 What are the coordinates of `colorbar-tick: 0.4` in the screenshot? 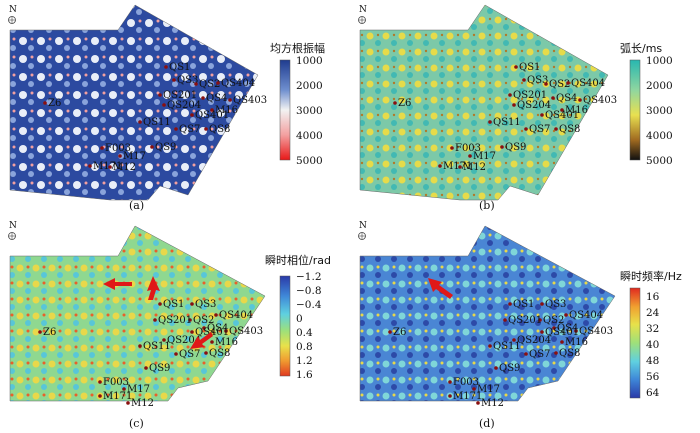 It's located at (304, 333).